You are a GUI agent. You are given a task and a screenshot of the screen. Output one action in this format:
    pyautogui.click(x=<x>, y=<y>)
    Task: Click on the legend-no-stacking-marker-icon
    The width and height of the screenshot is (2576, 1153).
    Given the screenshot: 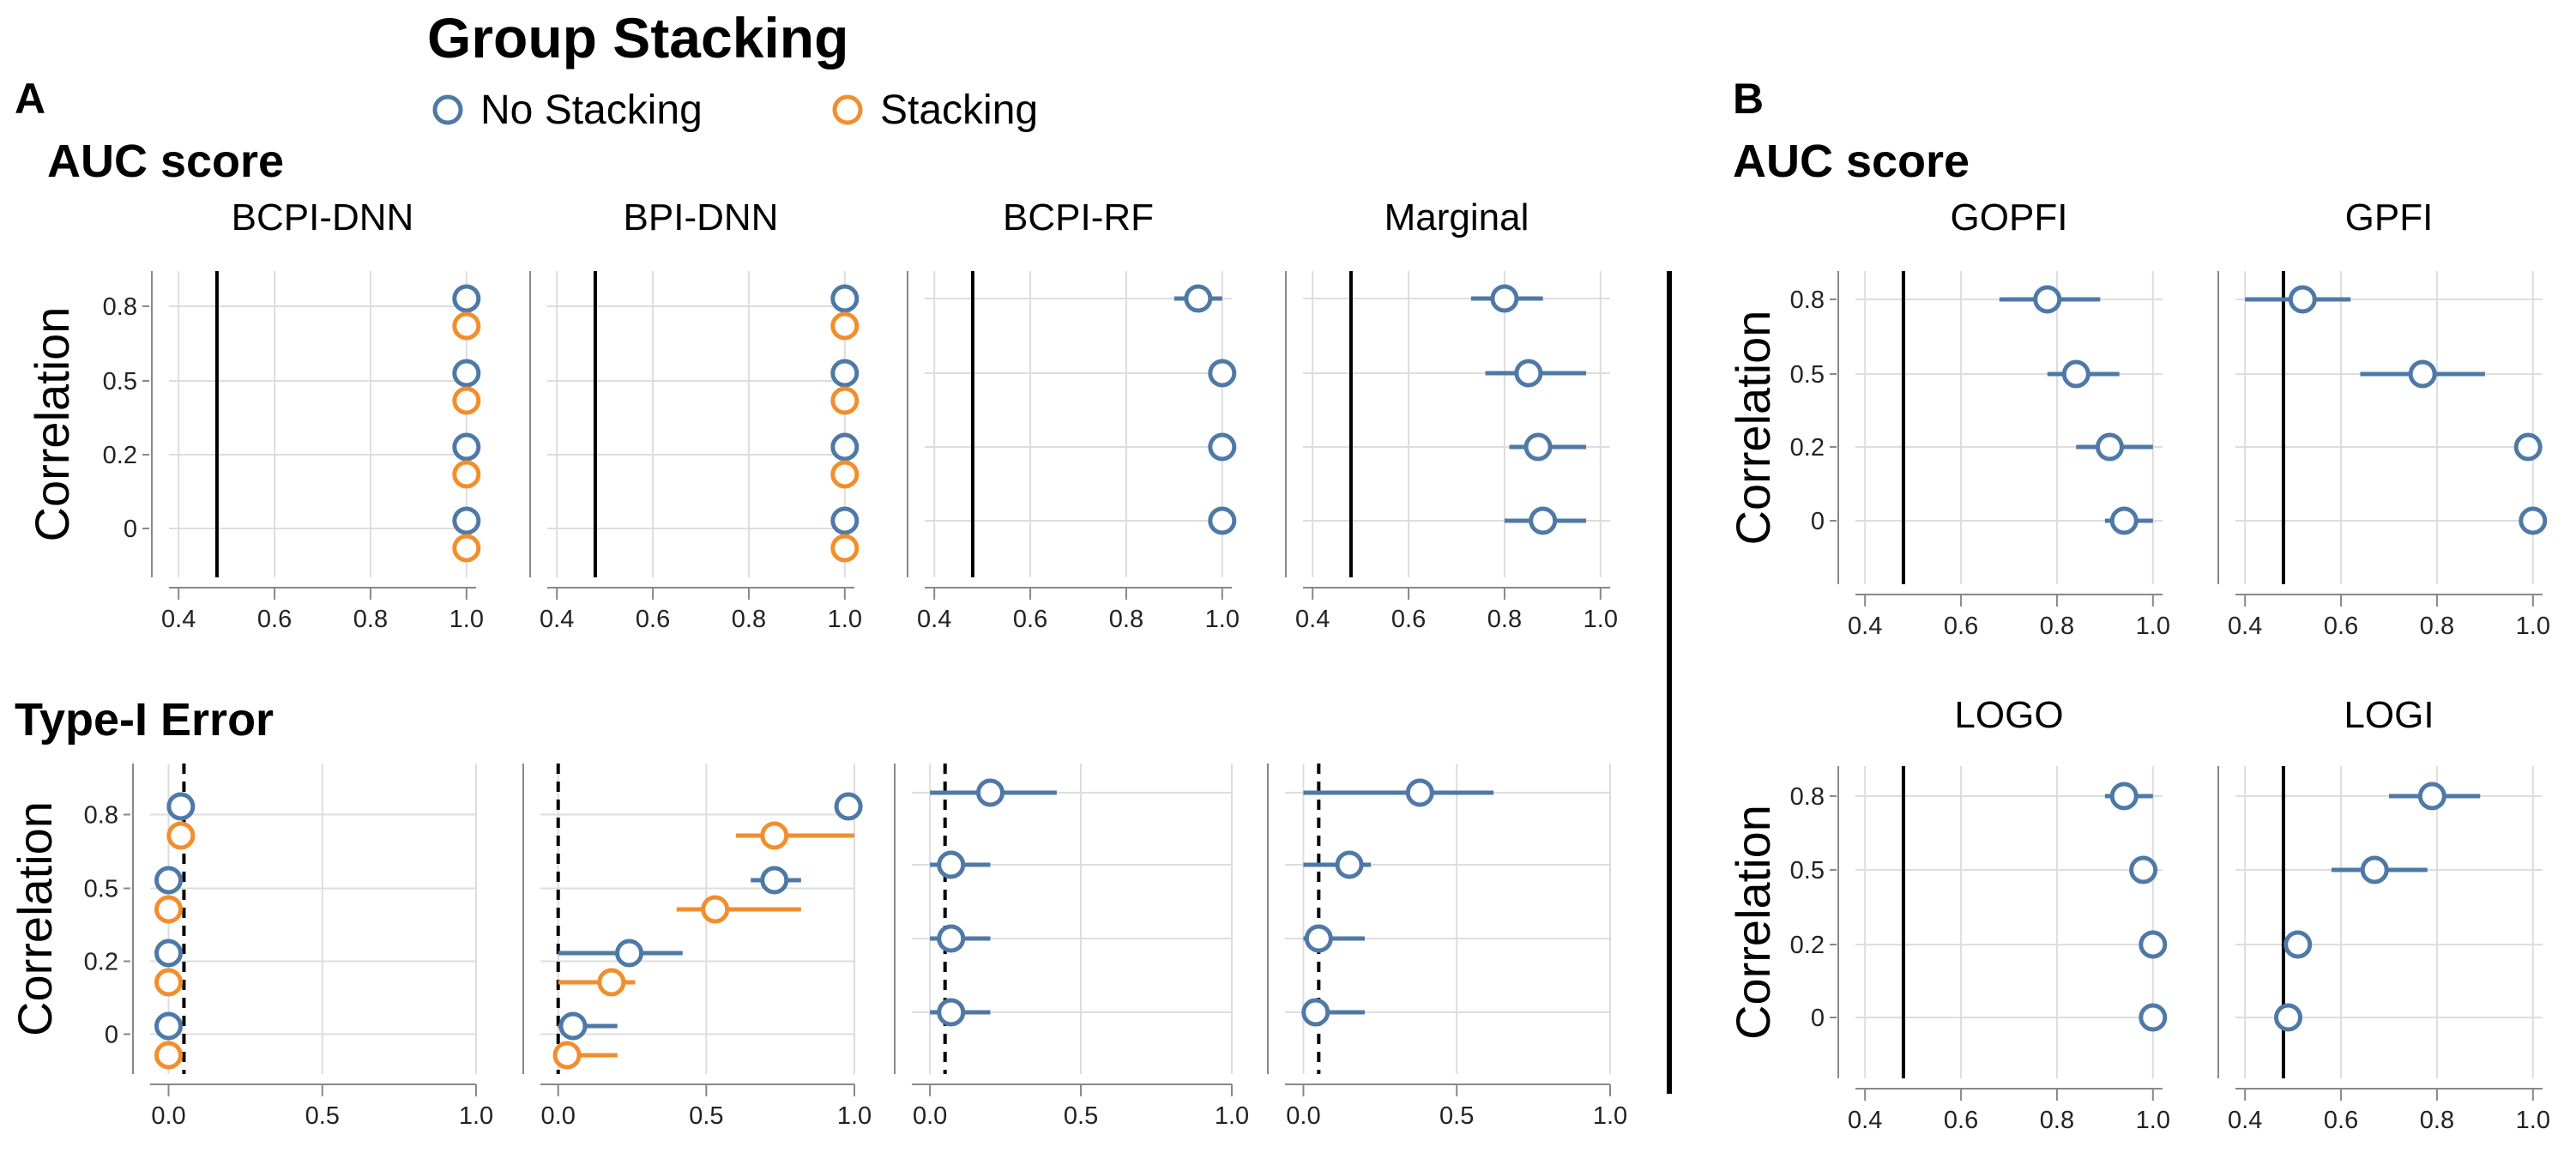 What is the action you would take?
    pyautogui.click(x=447, y=109)
    